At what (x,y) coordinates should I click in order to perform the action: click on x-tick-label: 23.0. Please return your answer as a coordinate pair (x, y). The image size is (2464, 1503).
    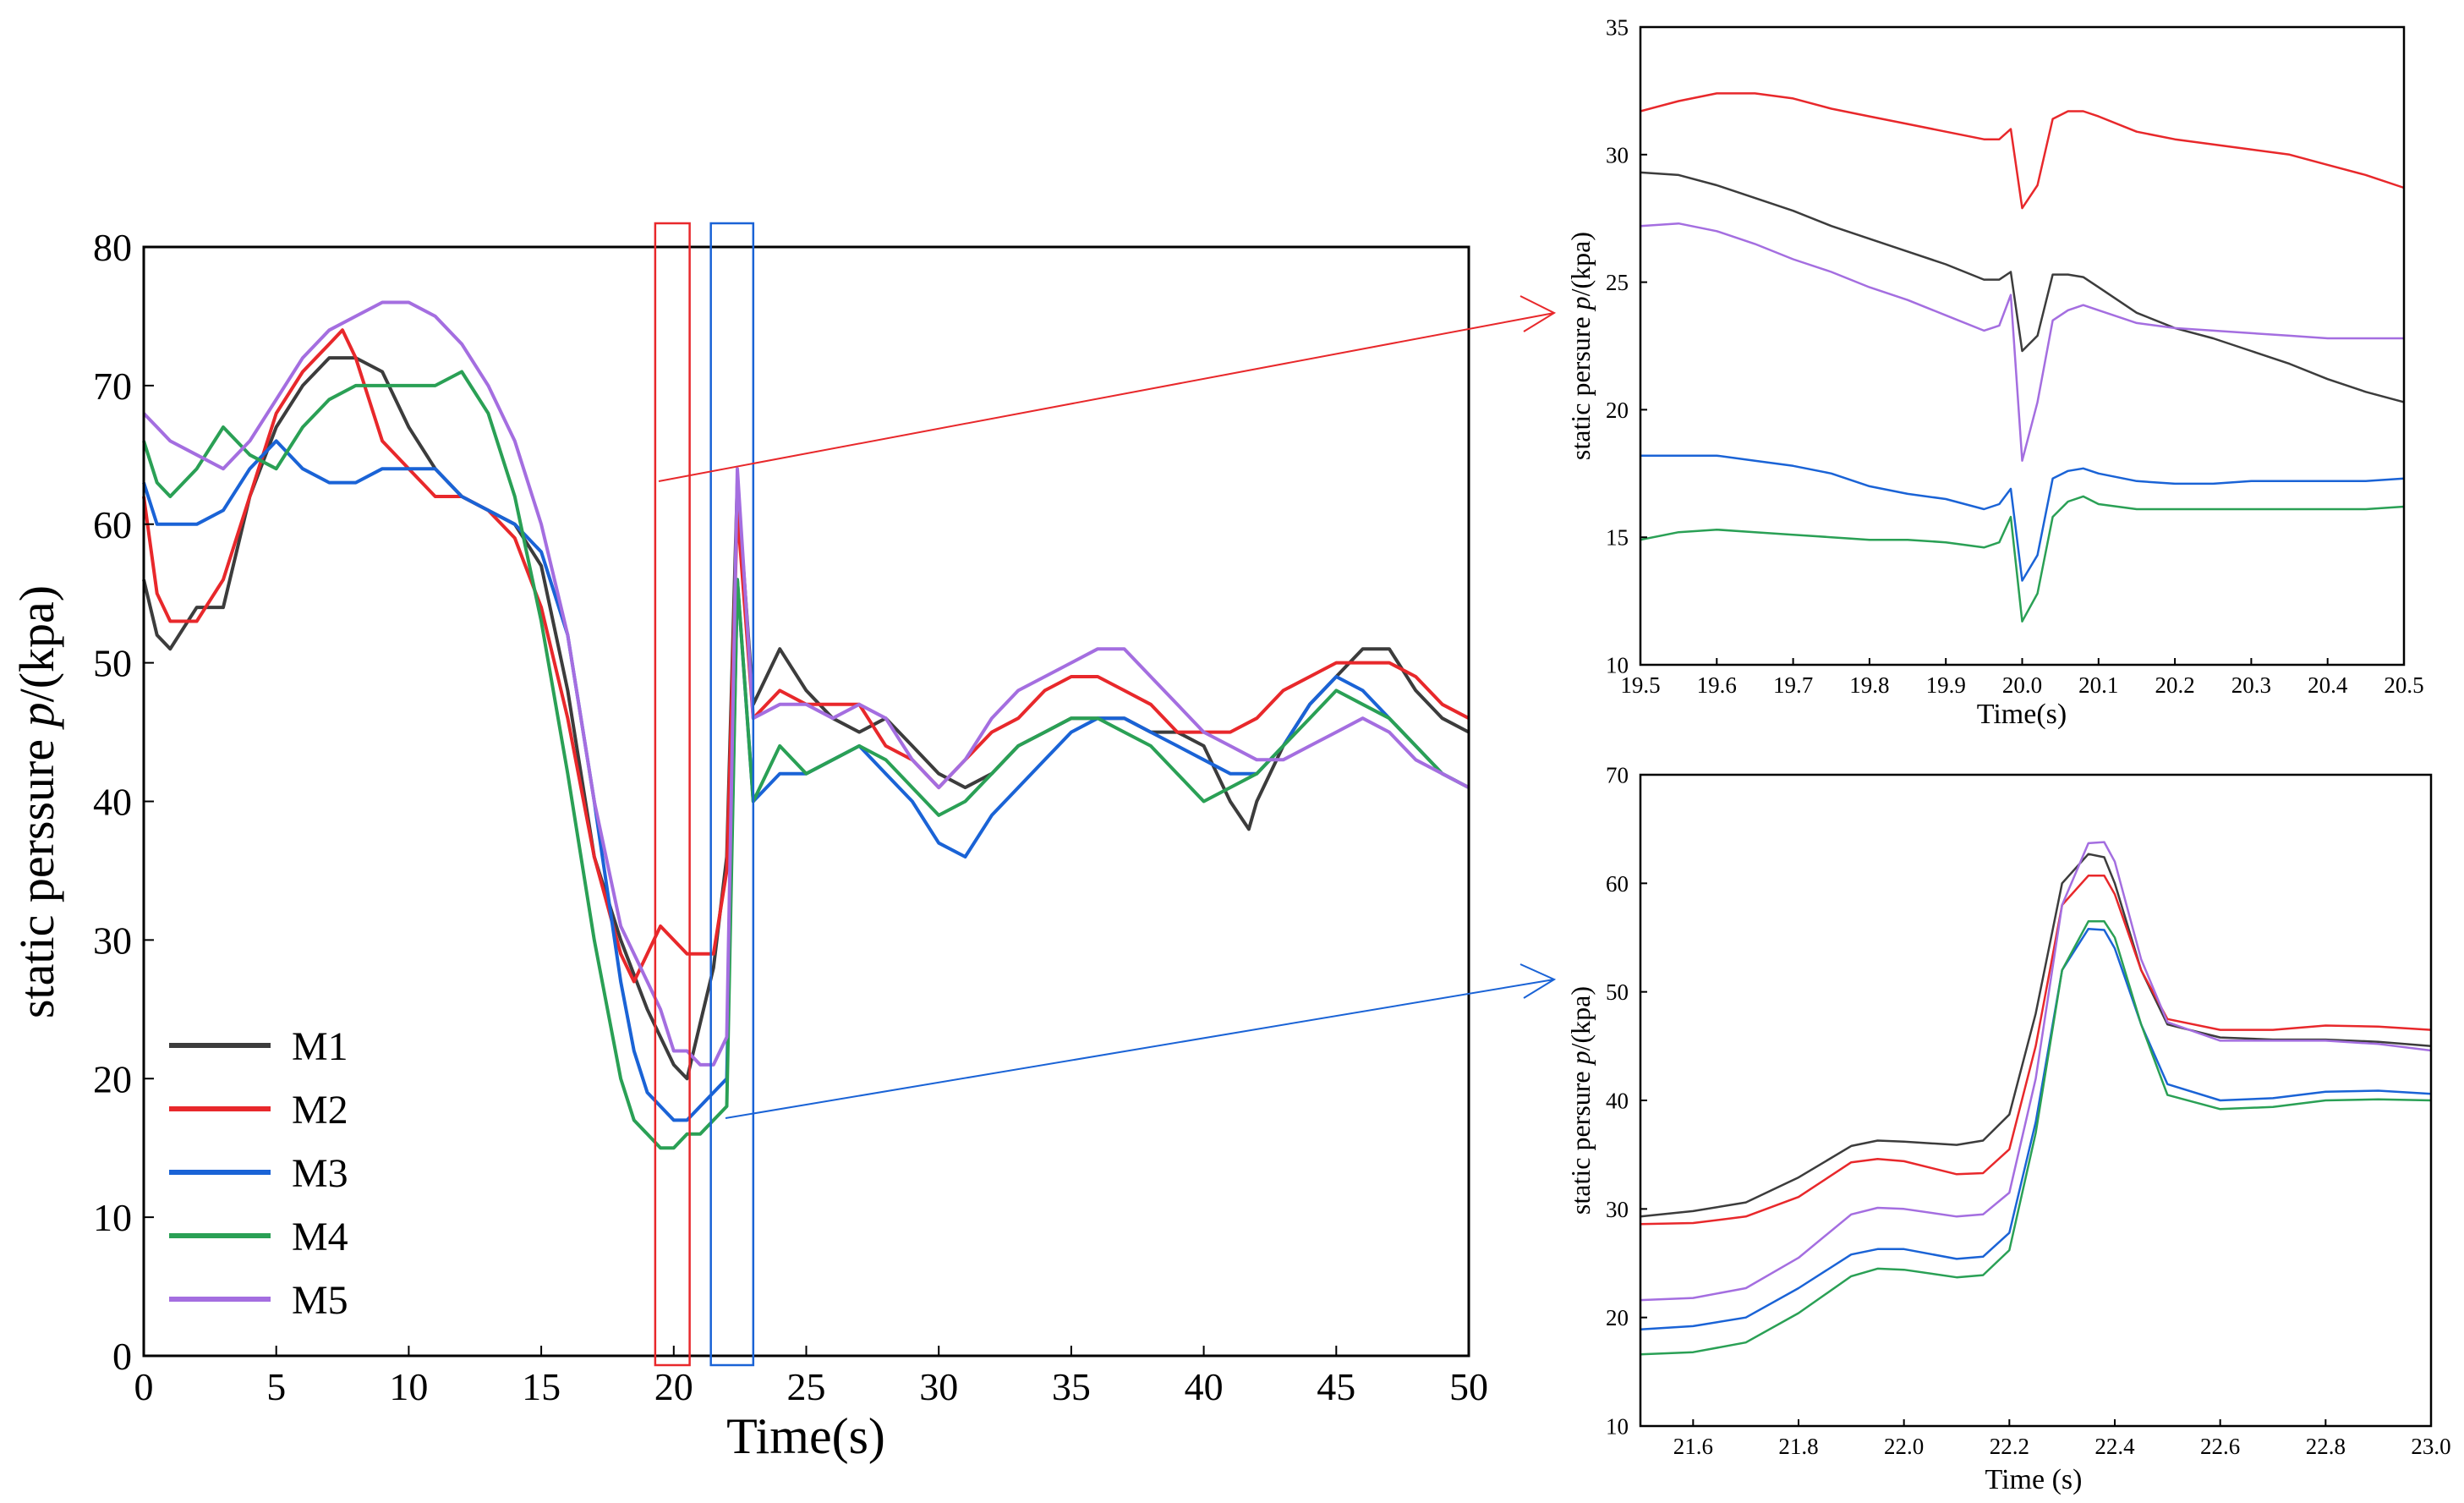
    Looking at the image, I should click on (2430, 1446).